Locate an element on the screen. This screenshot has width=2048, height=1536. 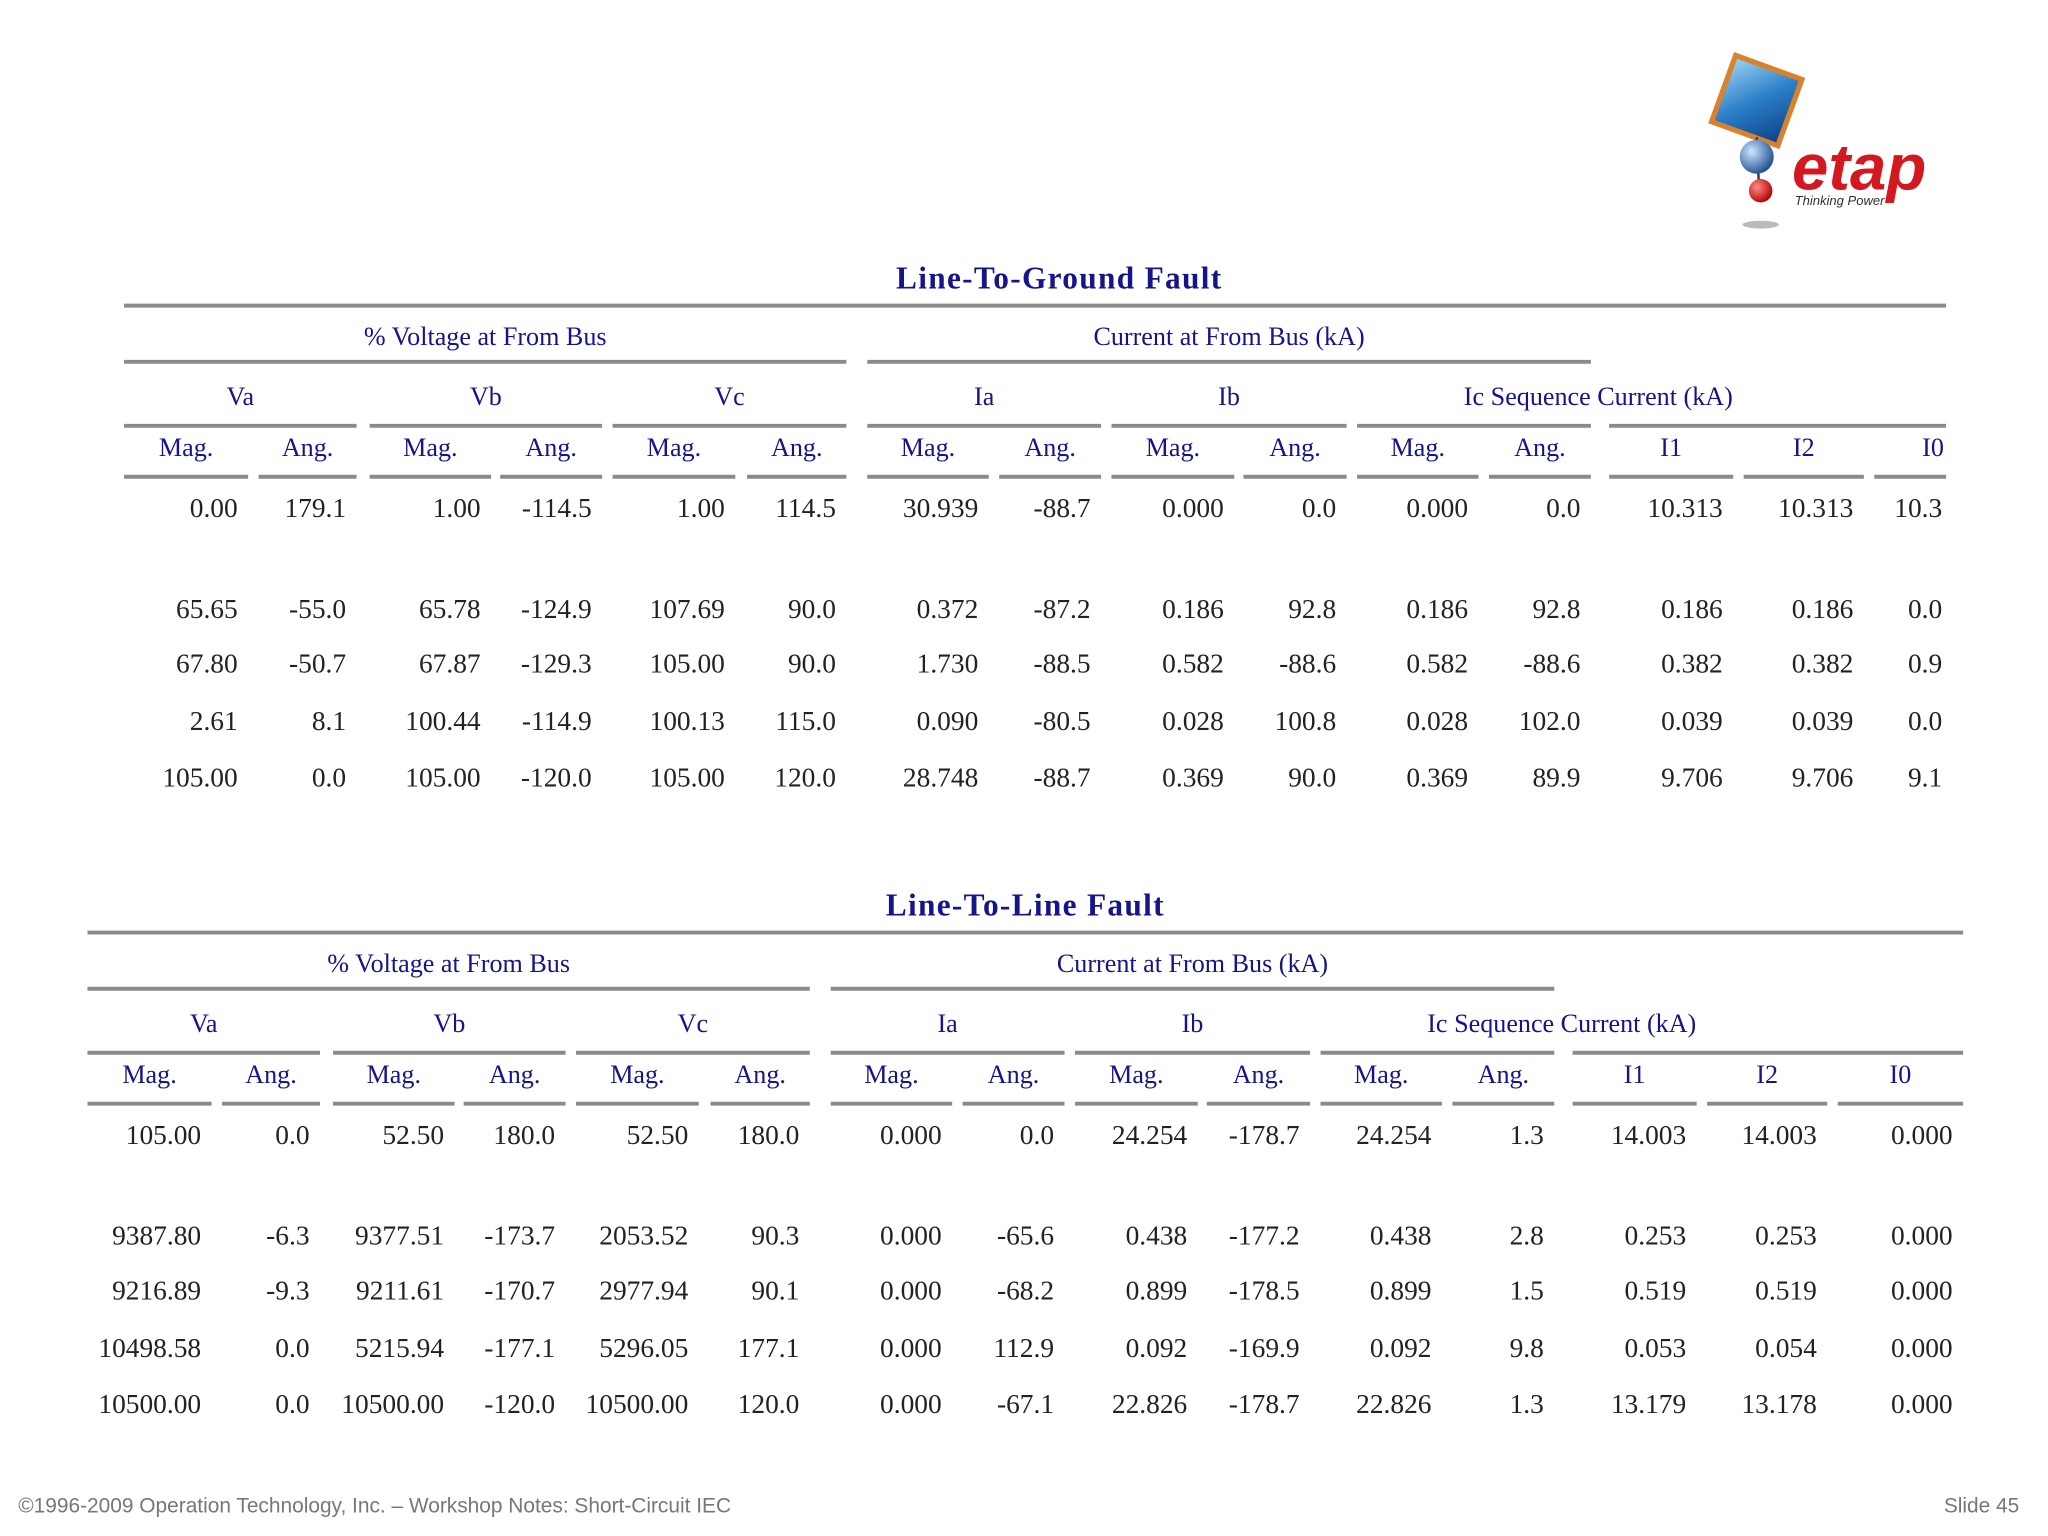
cell: 0.053 is located at coordinates (1656, 1348).